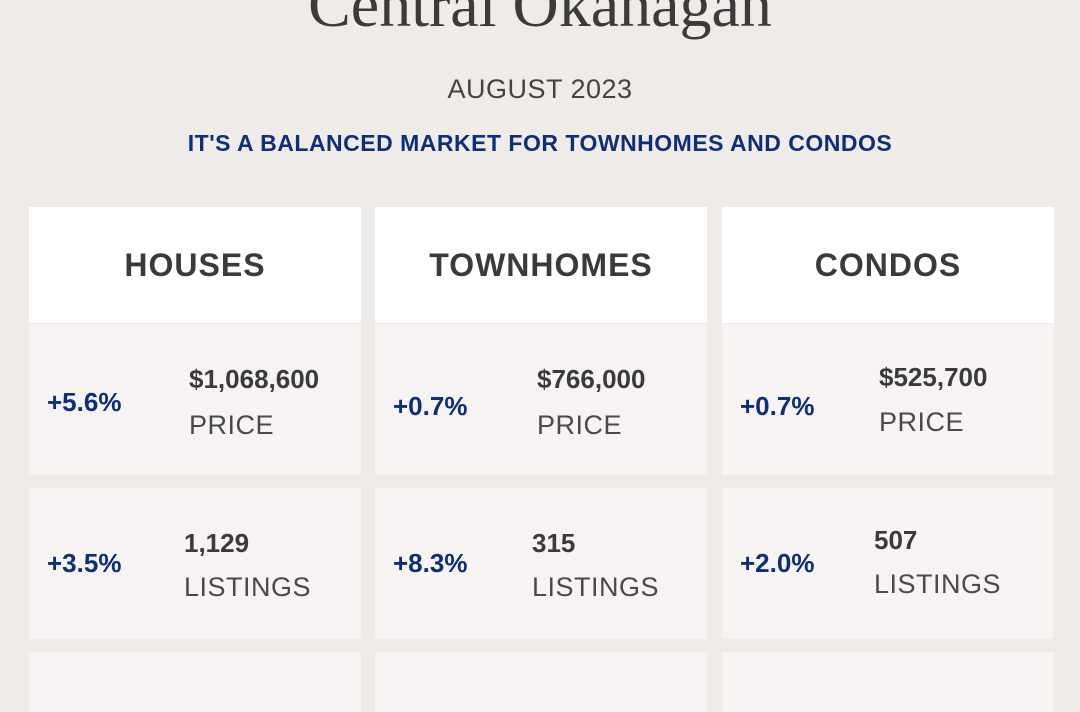 The width and height of the screenshot is (1080, 712). What do you see at coordinates (195, 265) in the screenshot?
I see `houses-header: HOUSES` at bounding box center [195, 265].